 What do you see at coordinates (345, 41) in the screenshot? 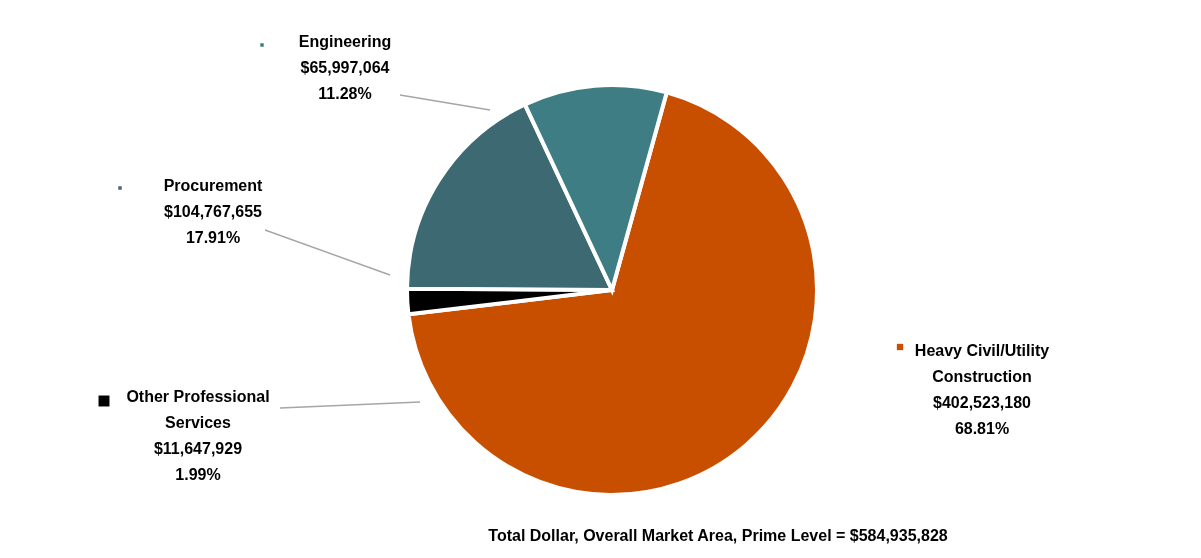
I see `legend-label: Engineering` at bounding box center [345, 41].